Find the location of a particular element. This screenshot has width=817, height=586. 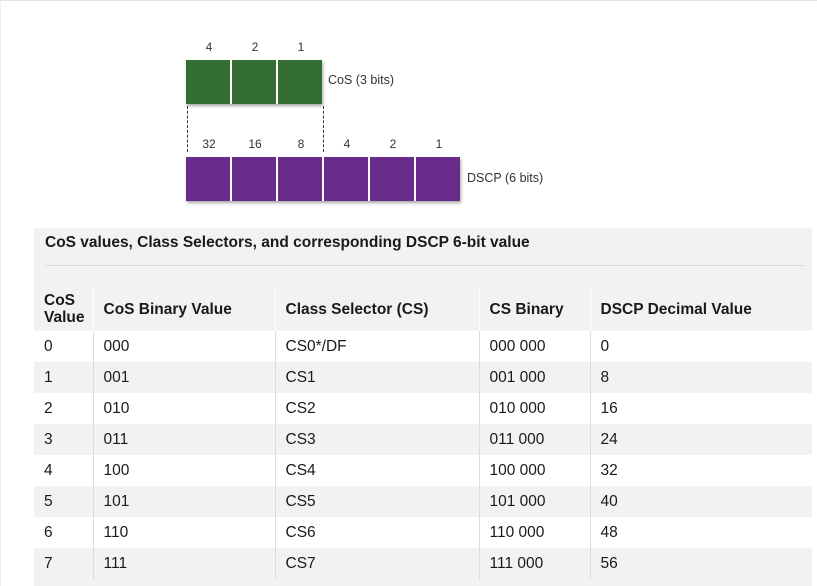

cell-class-selector: CS2 is located at coordinates (377, 408).